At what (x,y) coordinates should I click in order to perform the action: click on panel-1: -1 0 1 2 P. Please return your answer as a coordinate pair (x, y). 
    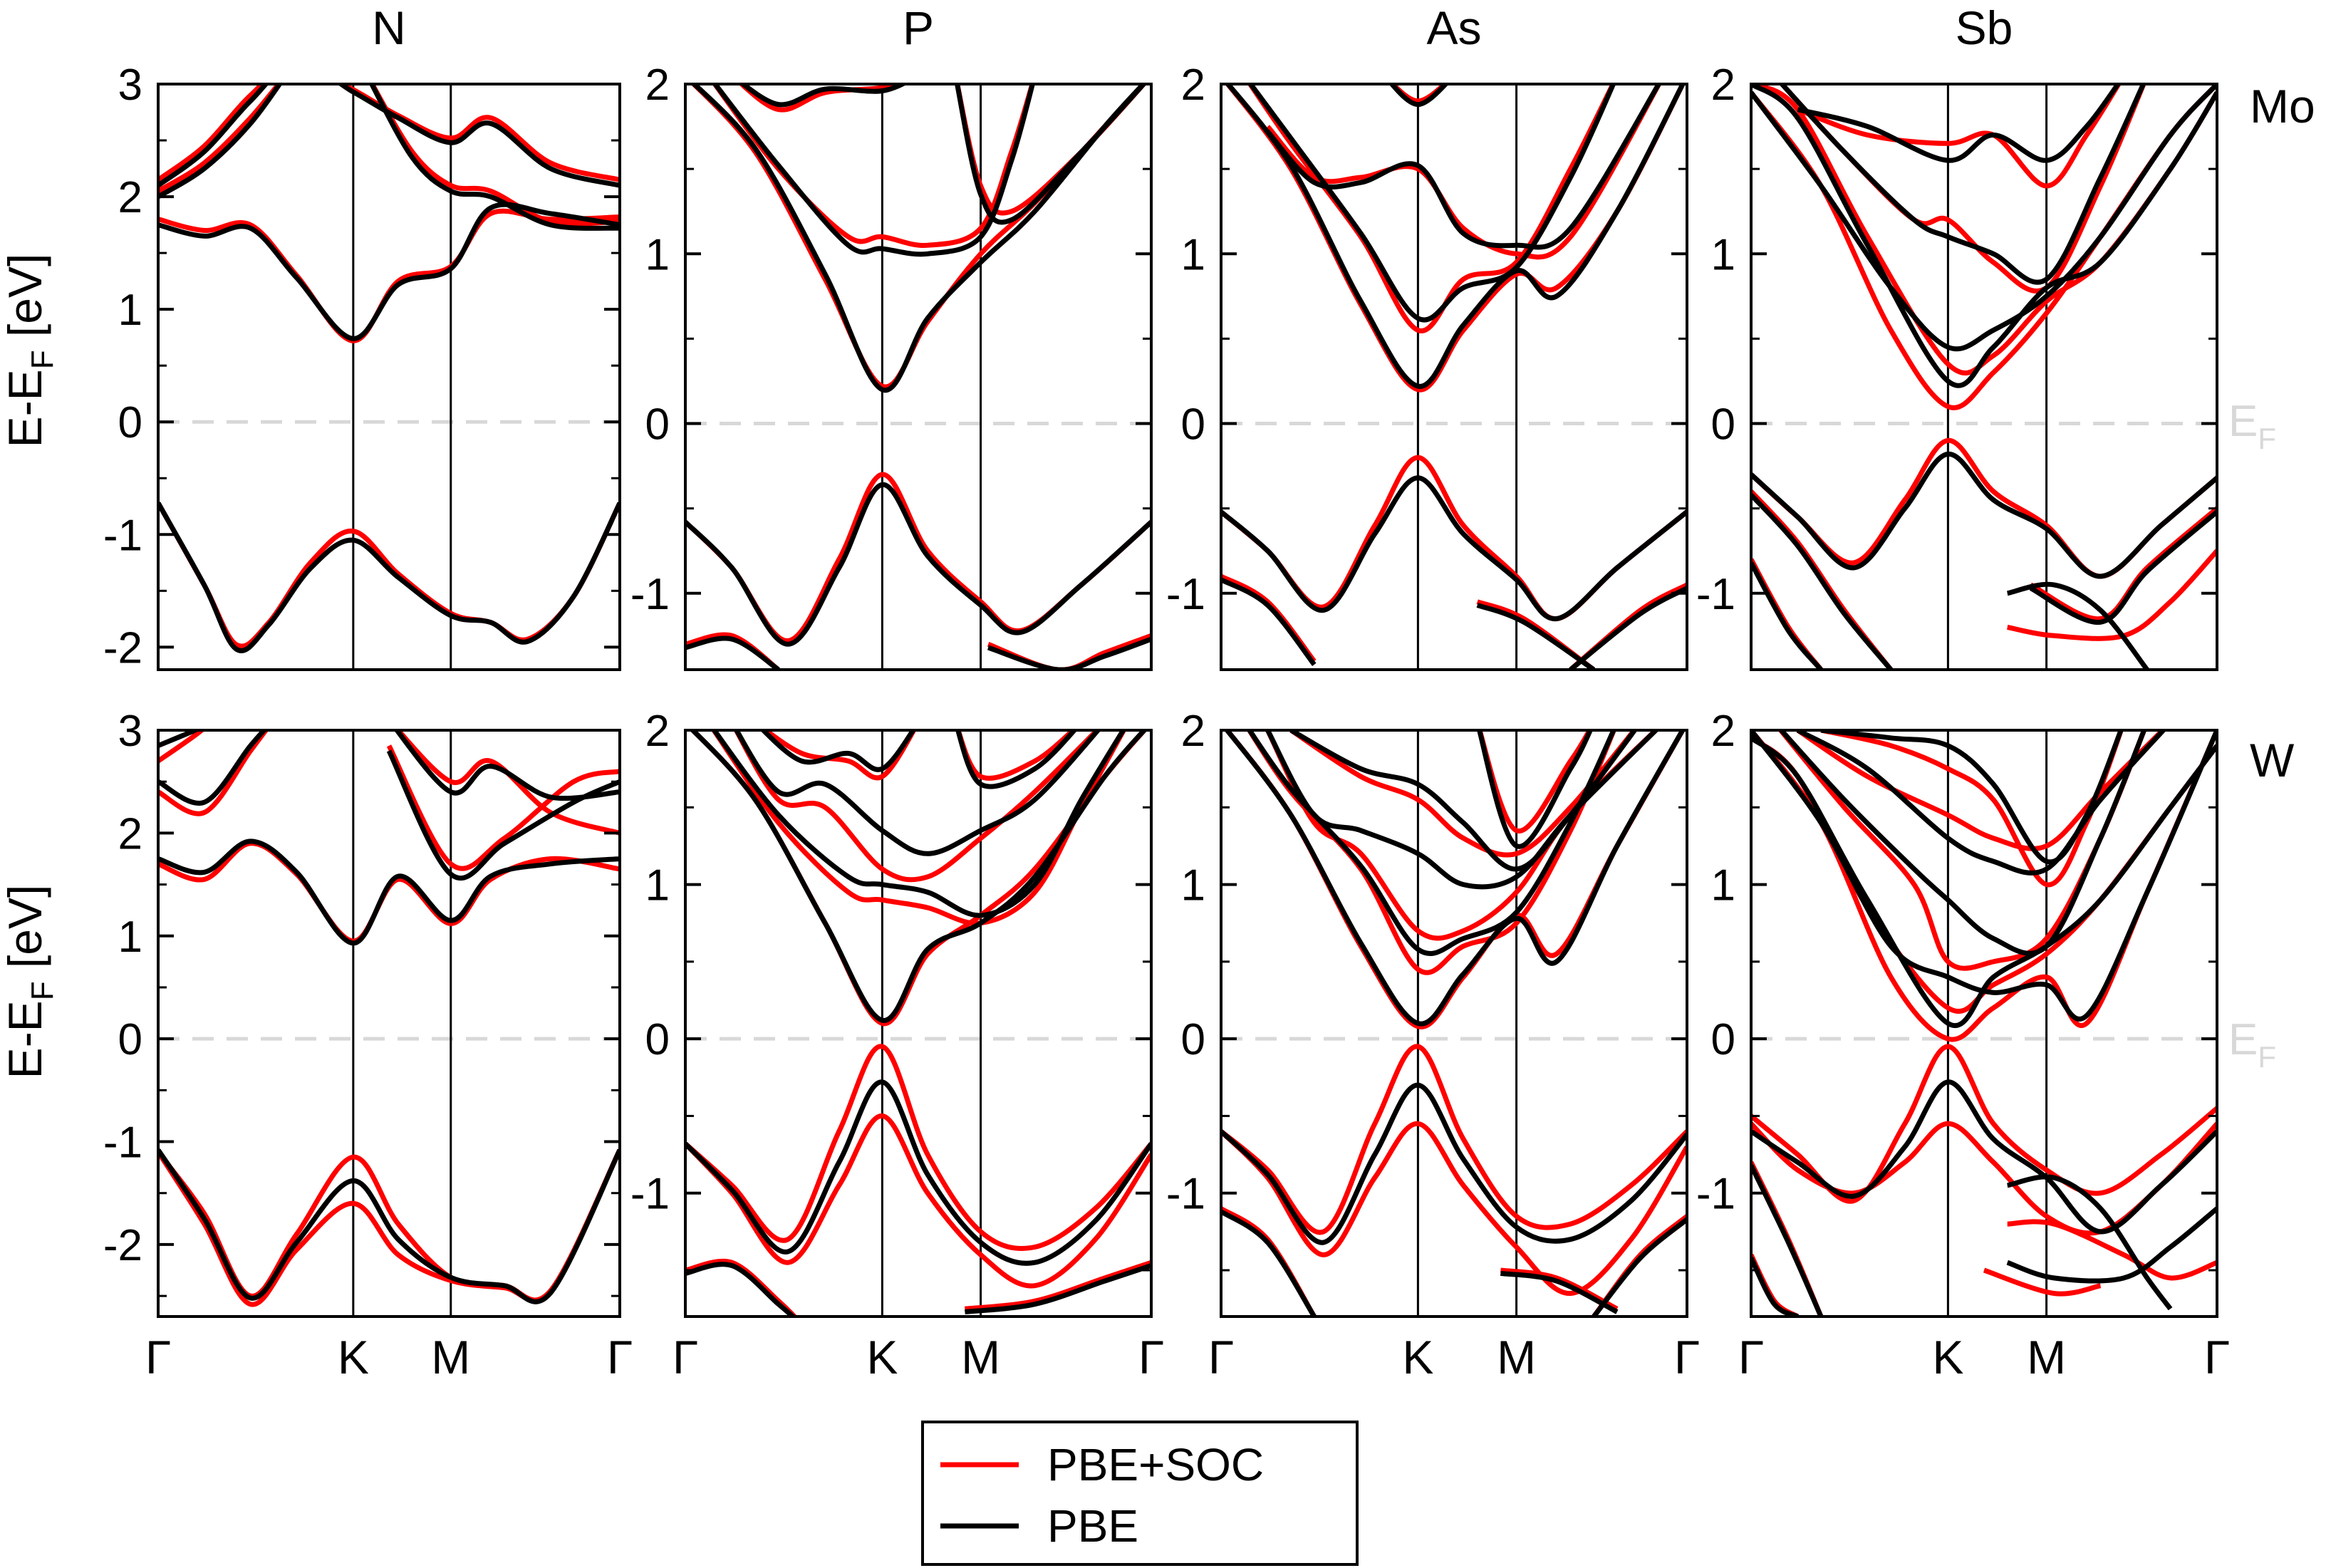
    Looking at the image, I should click on (891, 336).